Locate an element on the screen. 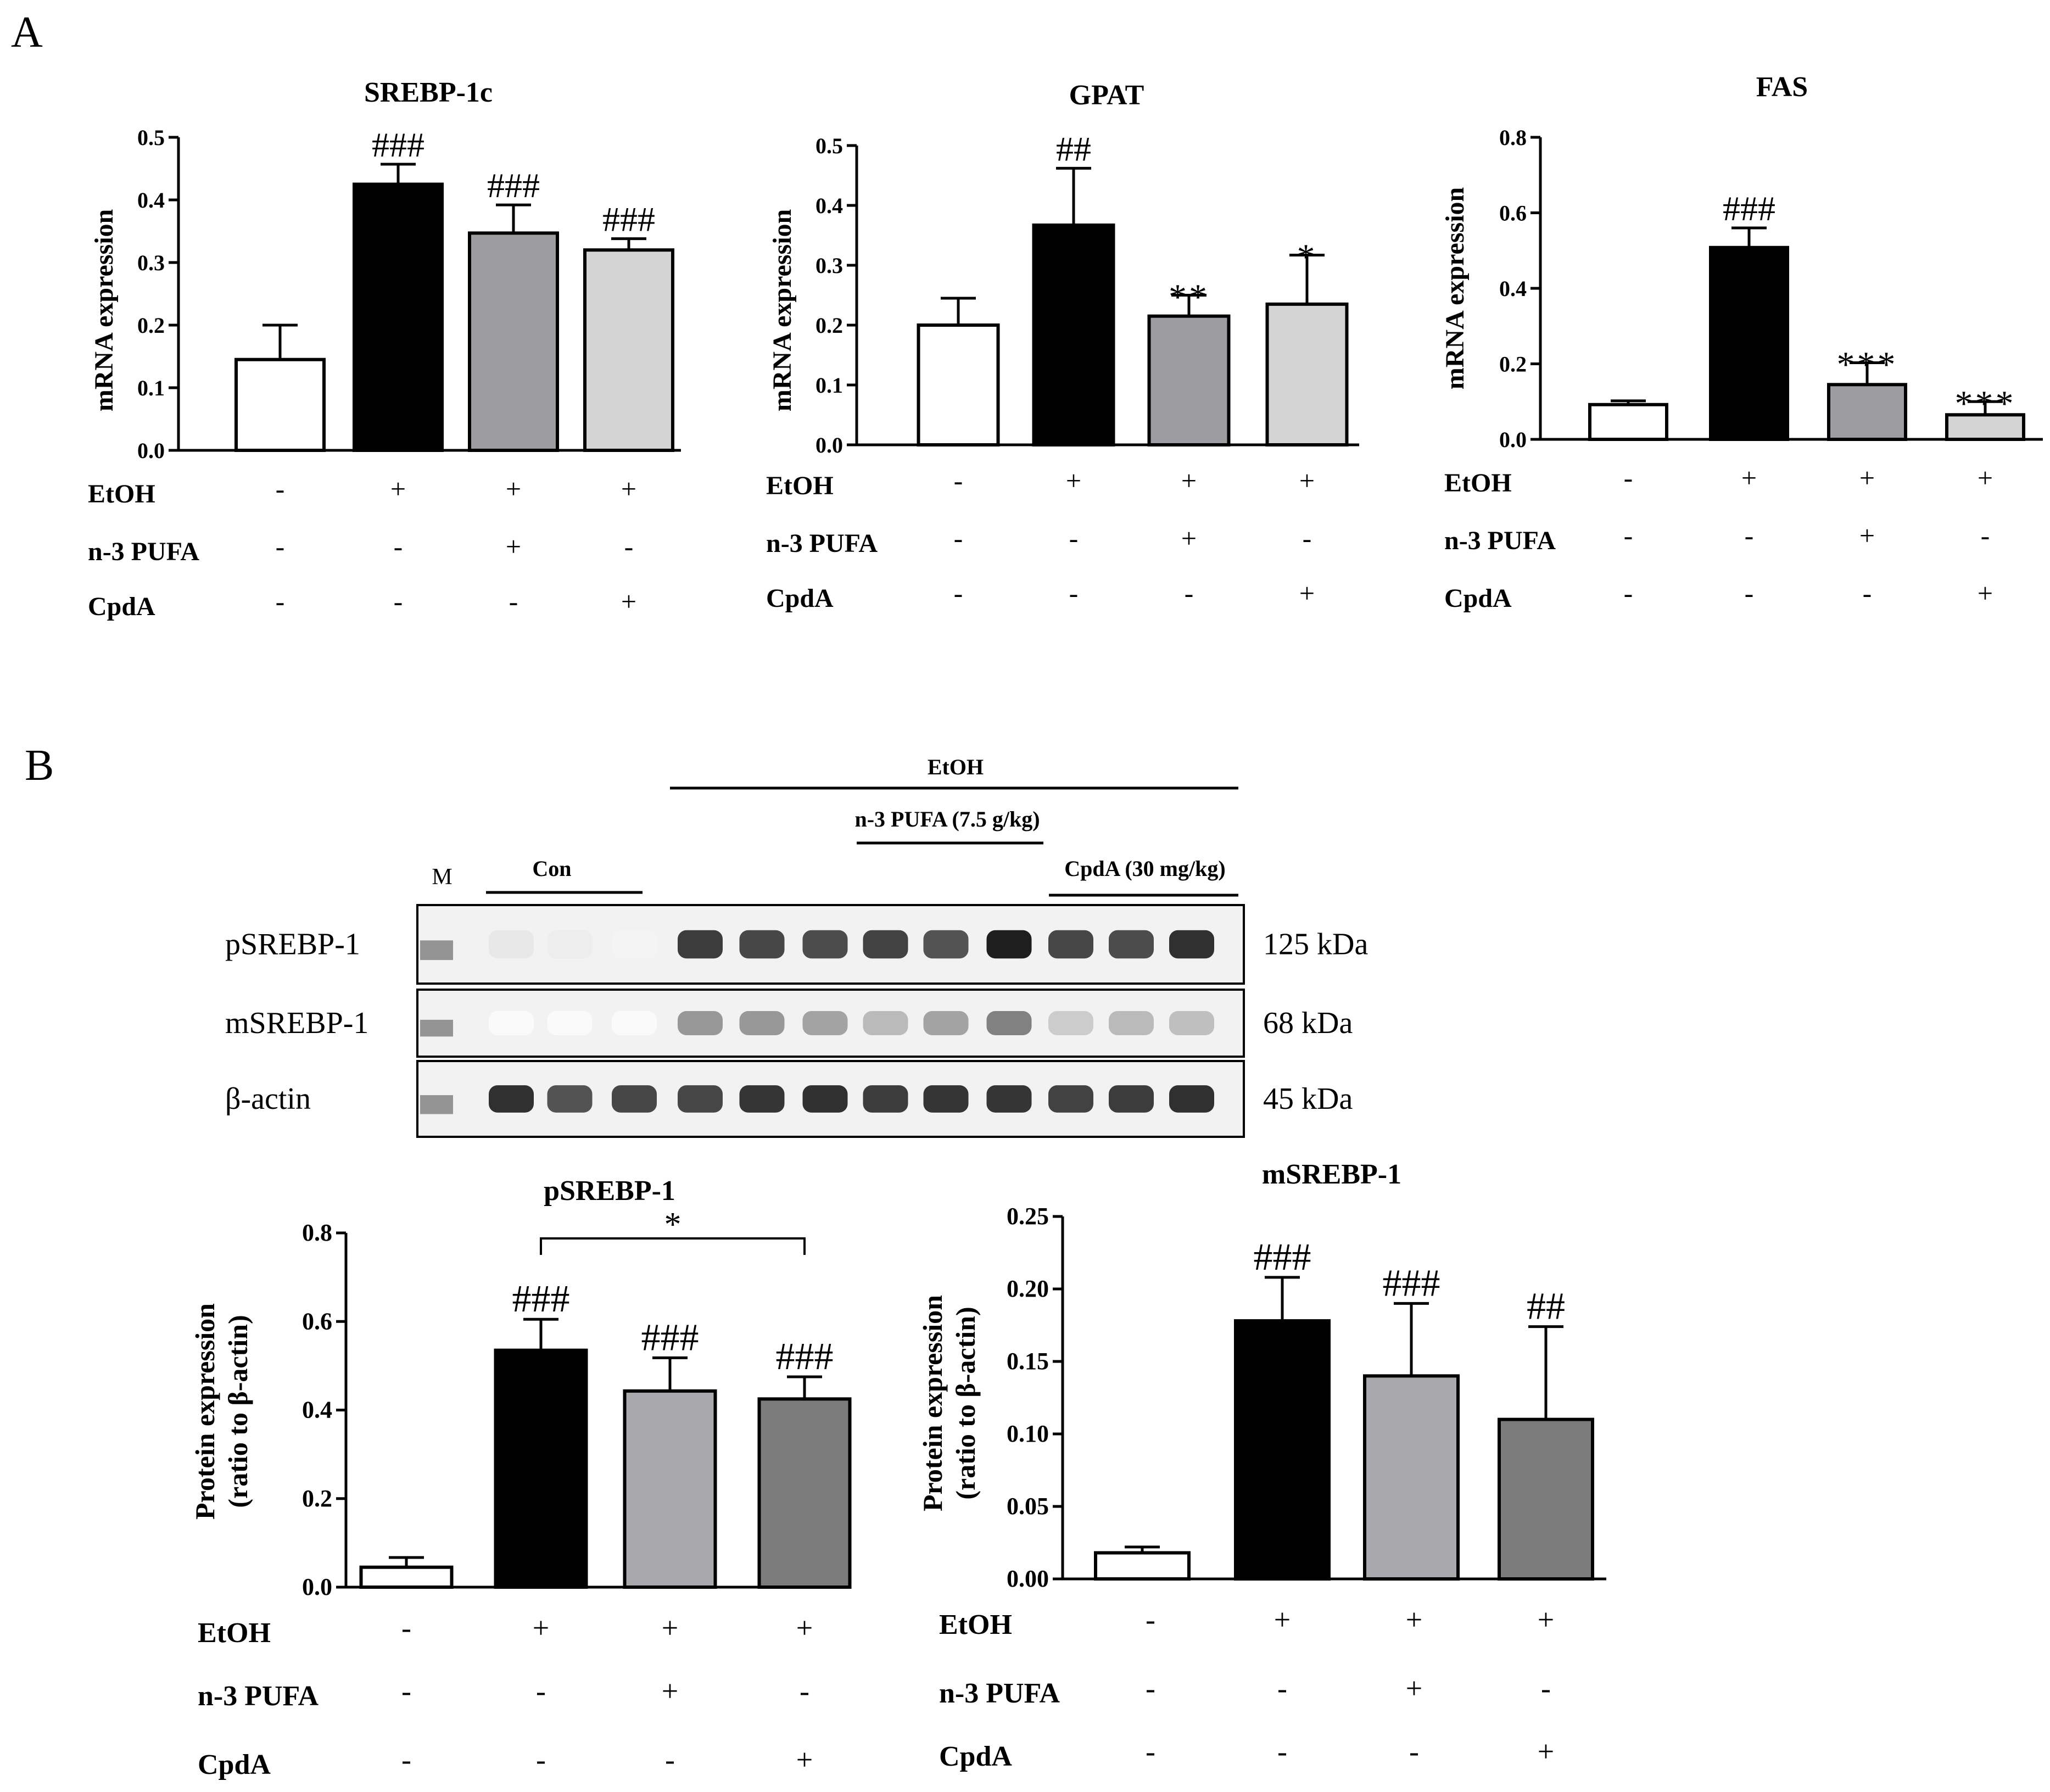  chart-title: GPAT is located at coordinates (1106, 95).